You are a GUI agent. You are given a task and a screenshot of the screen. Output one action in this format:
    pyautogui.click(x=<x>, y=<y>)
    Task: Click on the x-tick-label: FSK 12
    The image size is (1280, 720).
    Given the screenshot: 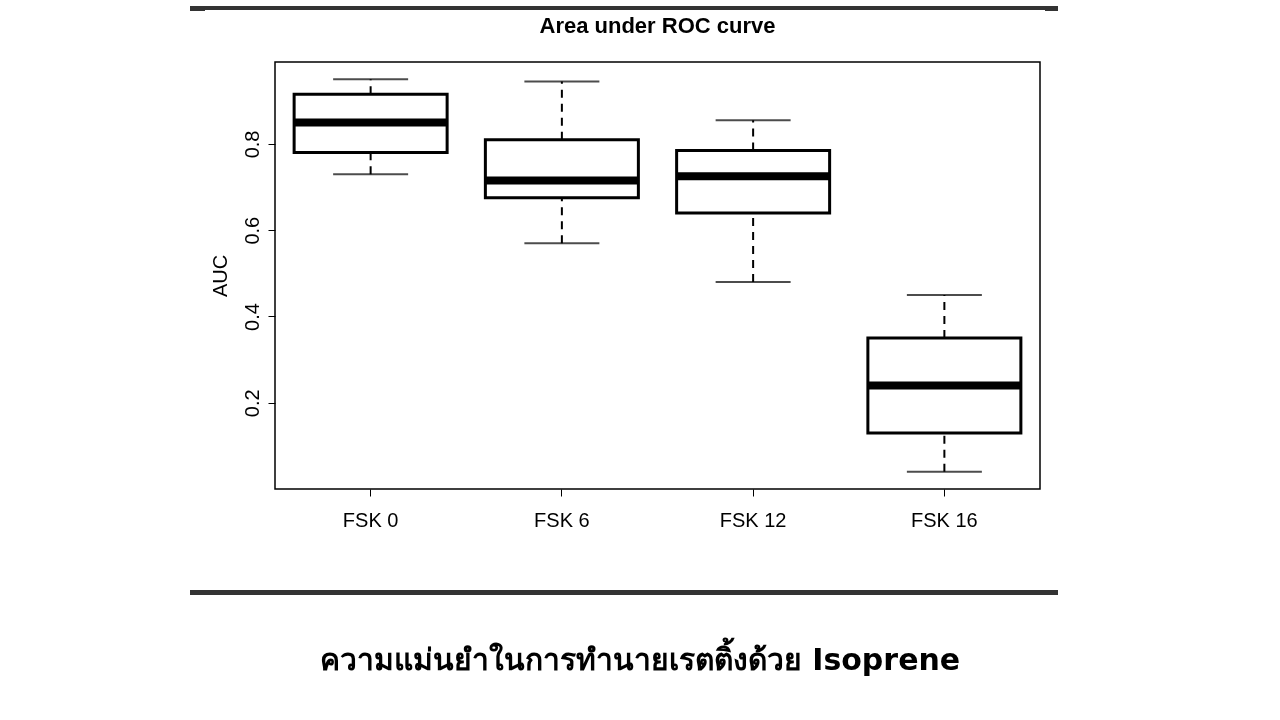 What is the action you would take?
    pyautogui.click(x=753, y=519)
    